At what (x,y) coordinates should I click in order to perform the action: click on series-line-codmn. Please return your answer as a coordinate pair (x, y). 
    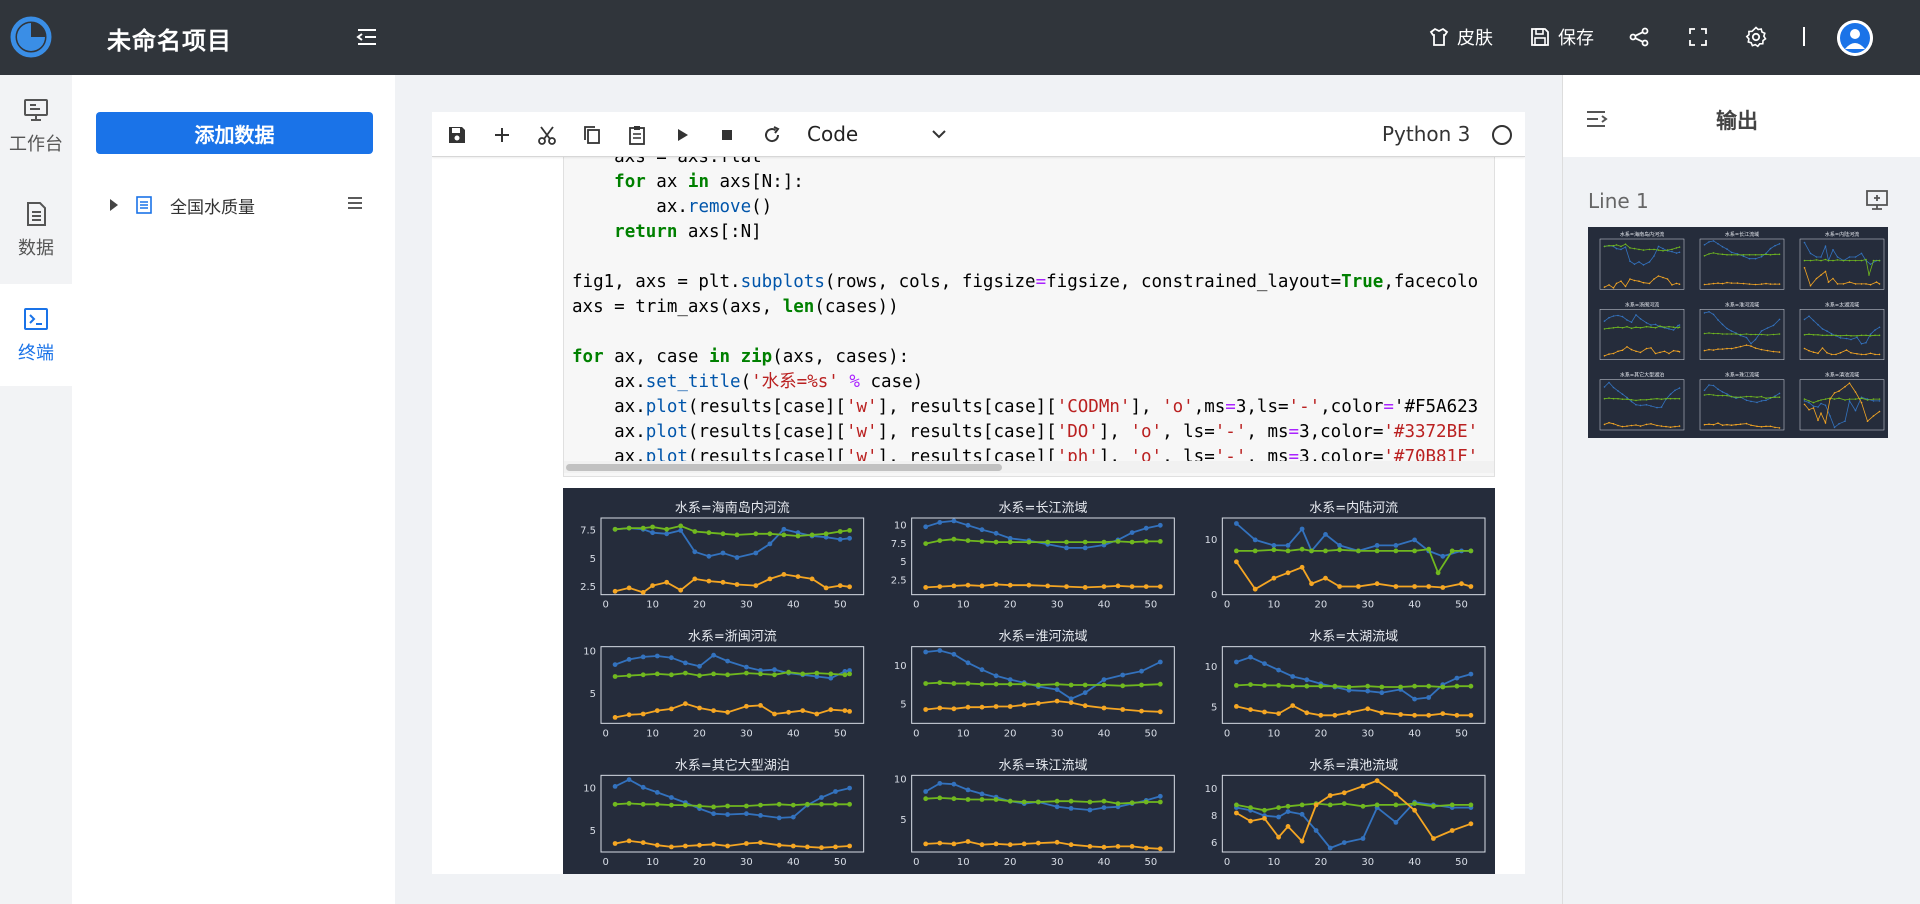
    Looking at the image, I should click on (1742, 348).